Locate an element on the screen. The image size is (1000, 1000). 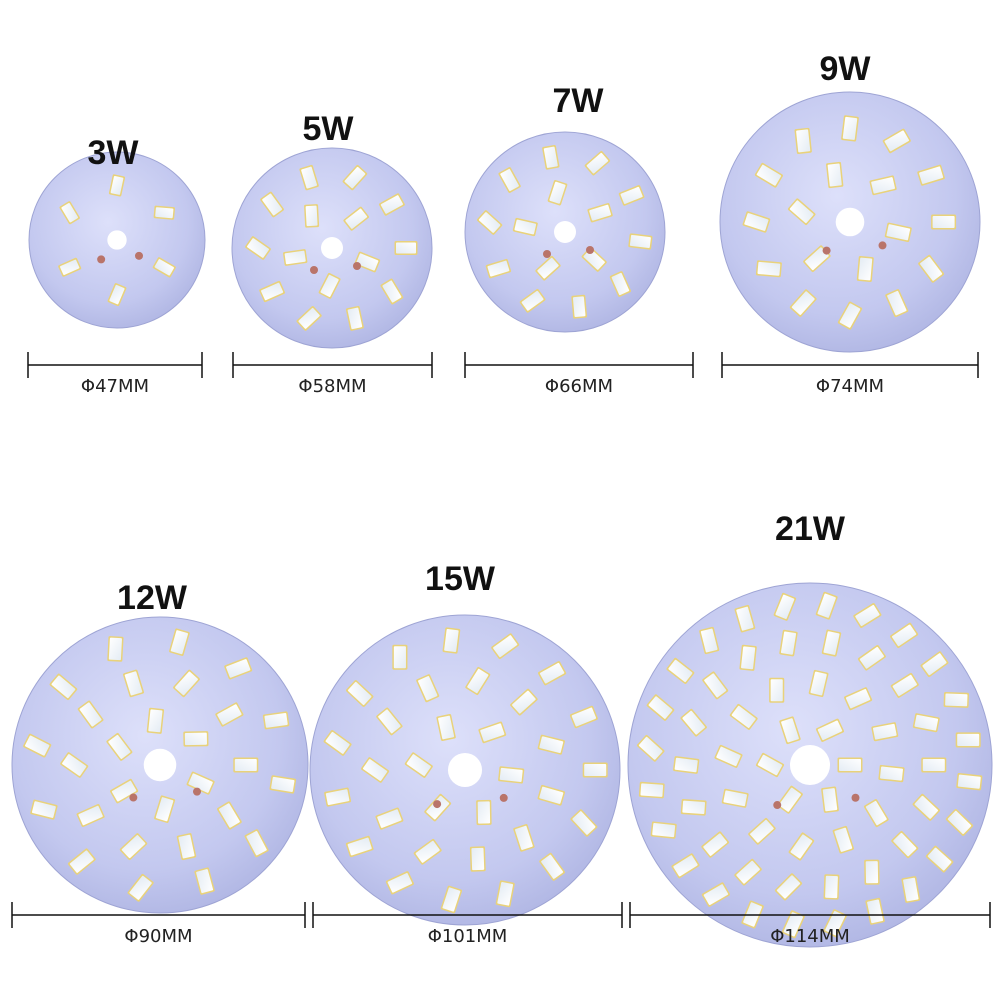
center-hole is located at coordinates (850, 222).